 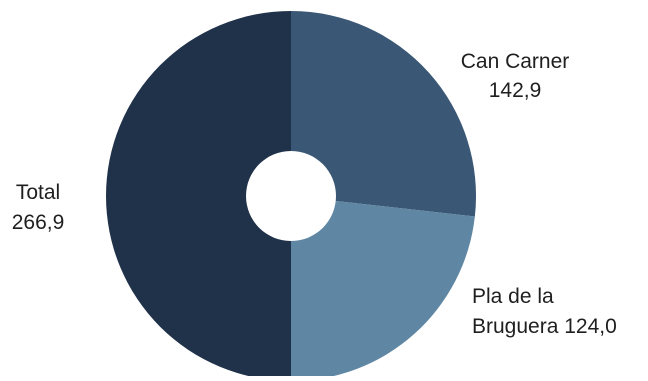 I want to click on donut-hole, so click(x=291, y=196).